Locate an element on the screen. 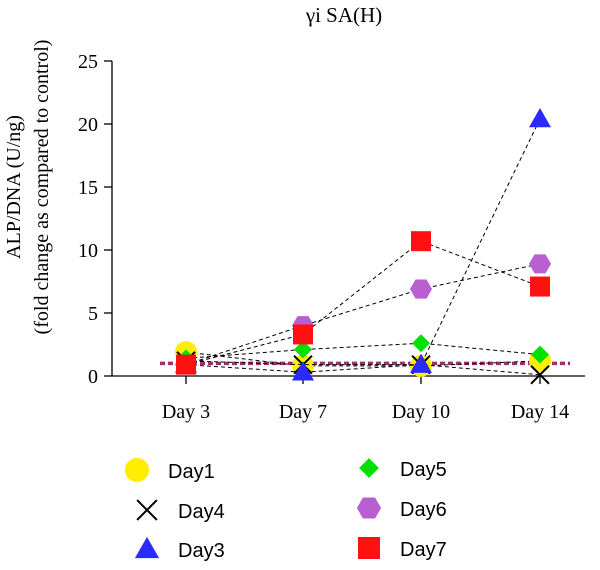 This screenshot has width=600, height=570. legend: Day1 Day4 Day3 Day5 Day6 Day7 is located at coordinates (285, 509).